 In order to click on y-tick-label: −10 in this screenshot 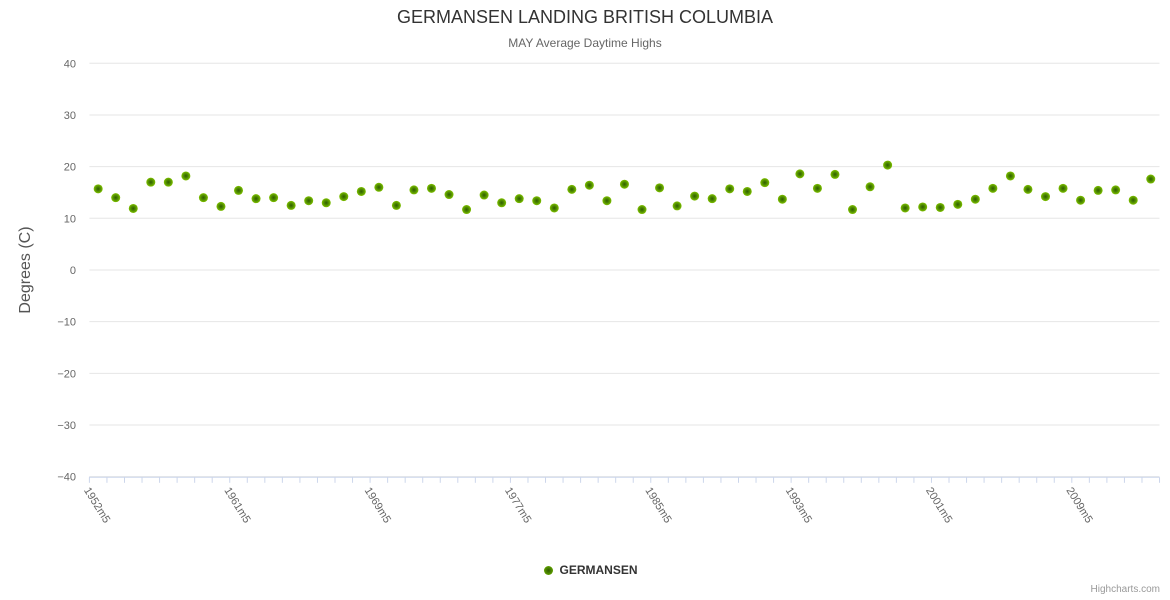, I will do `click(66, 323)`.